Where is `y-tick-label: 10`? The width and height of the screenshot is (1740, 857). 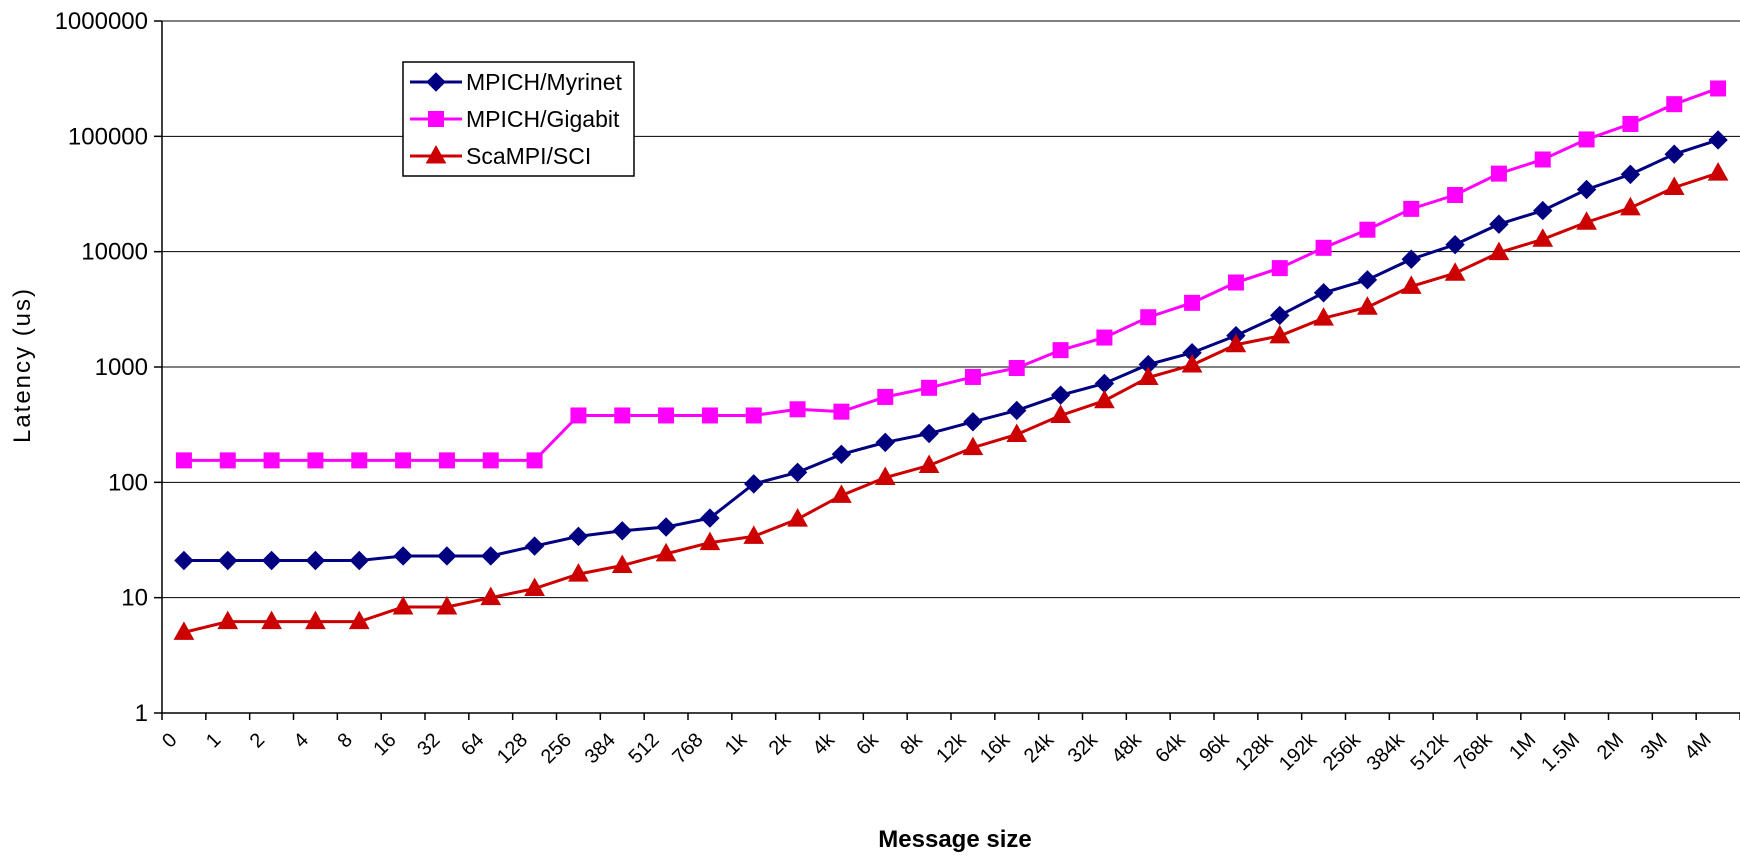 y-tick-label: 10 is located at coordinates (134, 598).